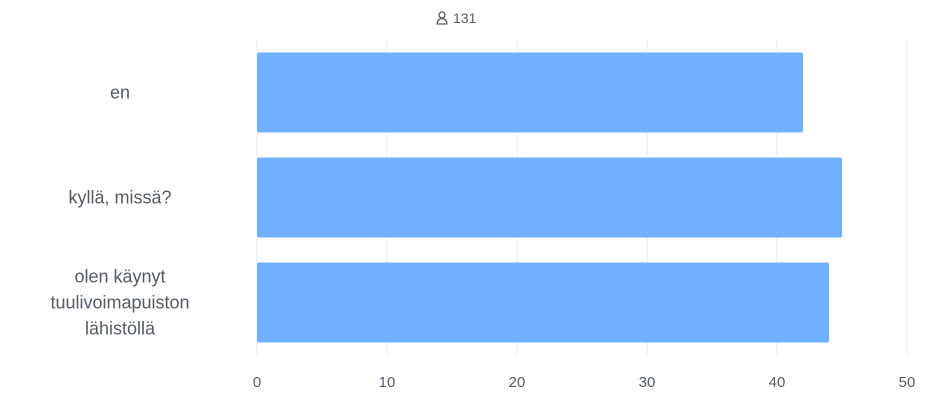 This screenshot has width=938, height=393. I want to click on category-label-line: olen käynyt, so click(119, 277).